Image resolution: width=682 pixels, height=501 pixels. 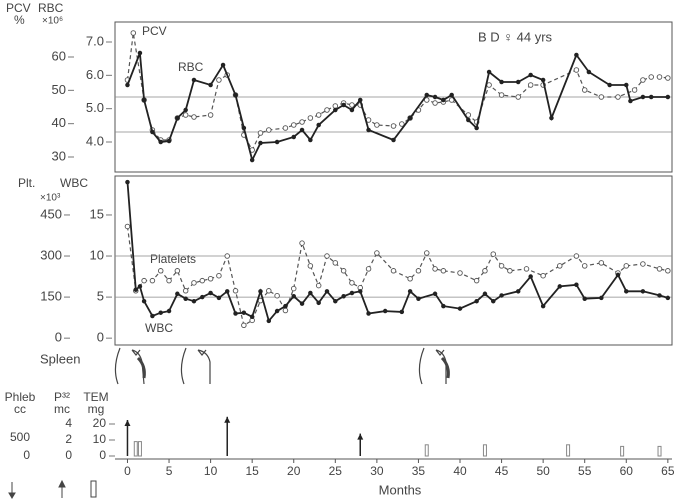 What do you see at coordinates (173, 259) in the screenshot?
I see `series-label: Platelets` at bounding box center [173, 259].